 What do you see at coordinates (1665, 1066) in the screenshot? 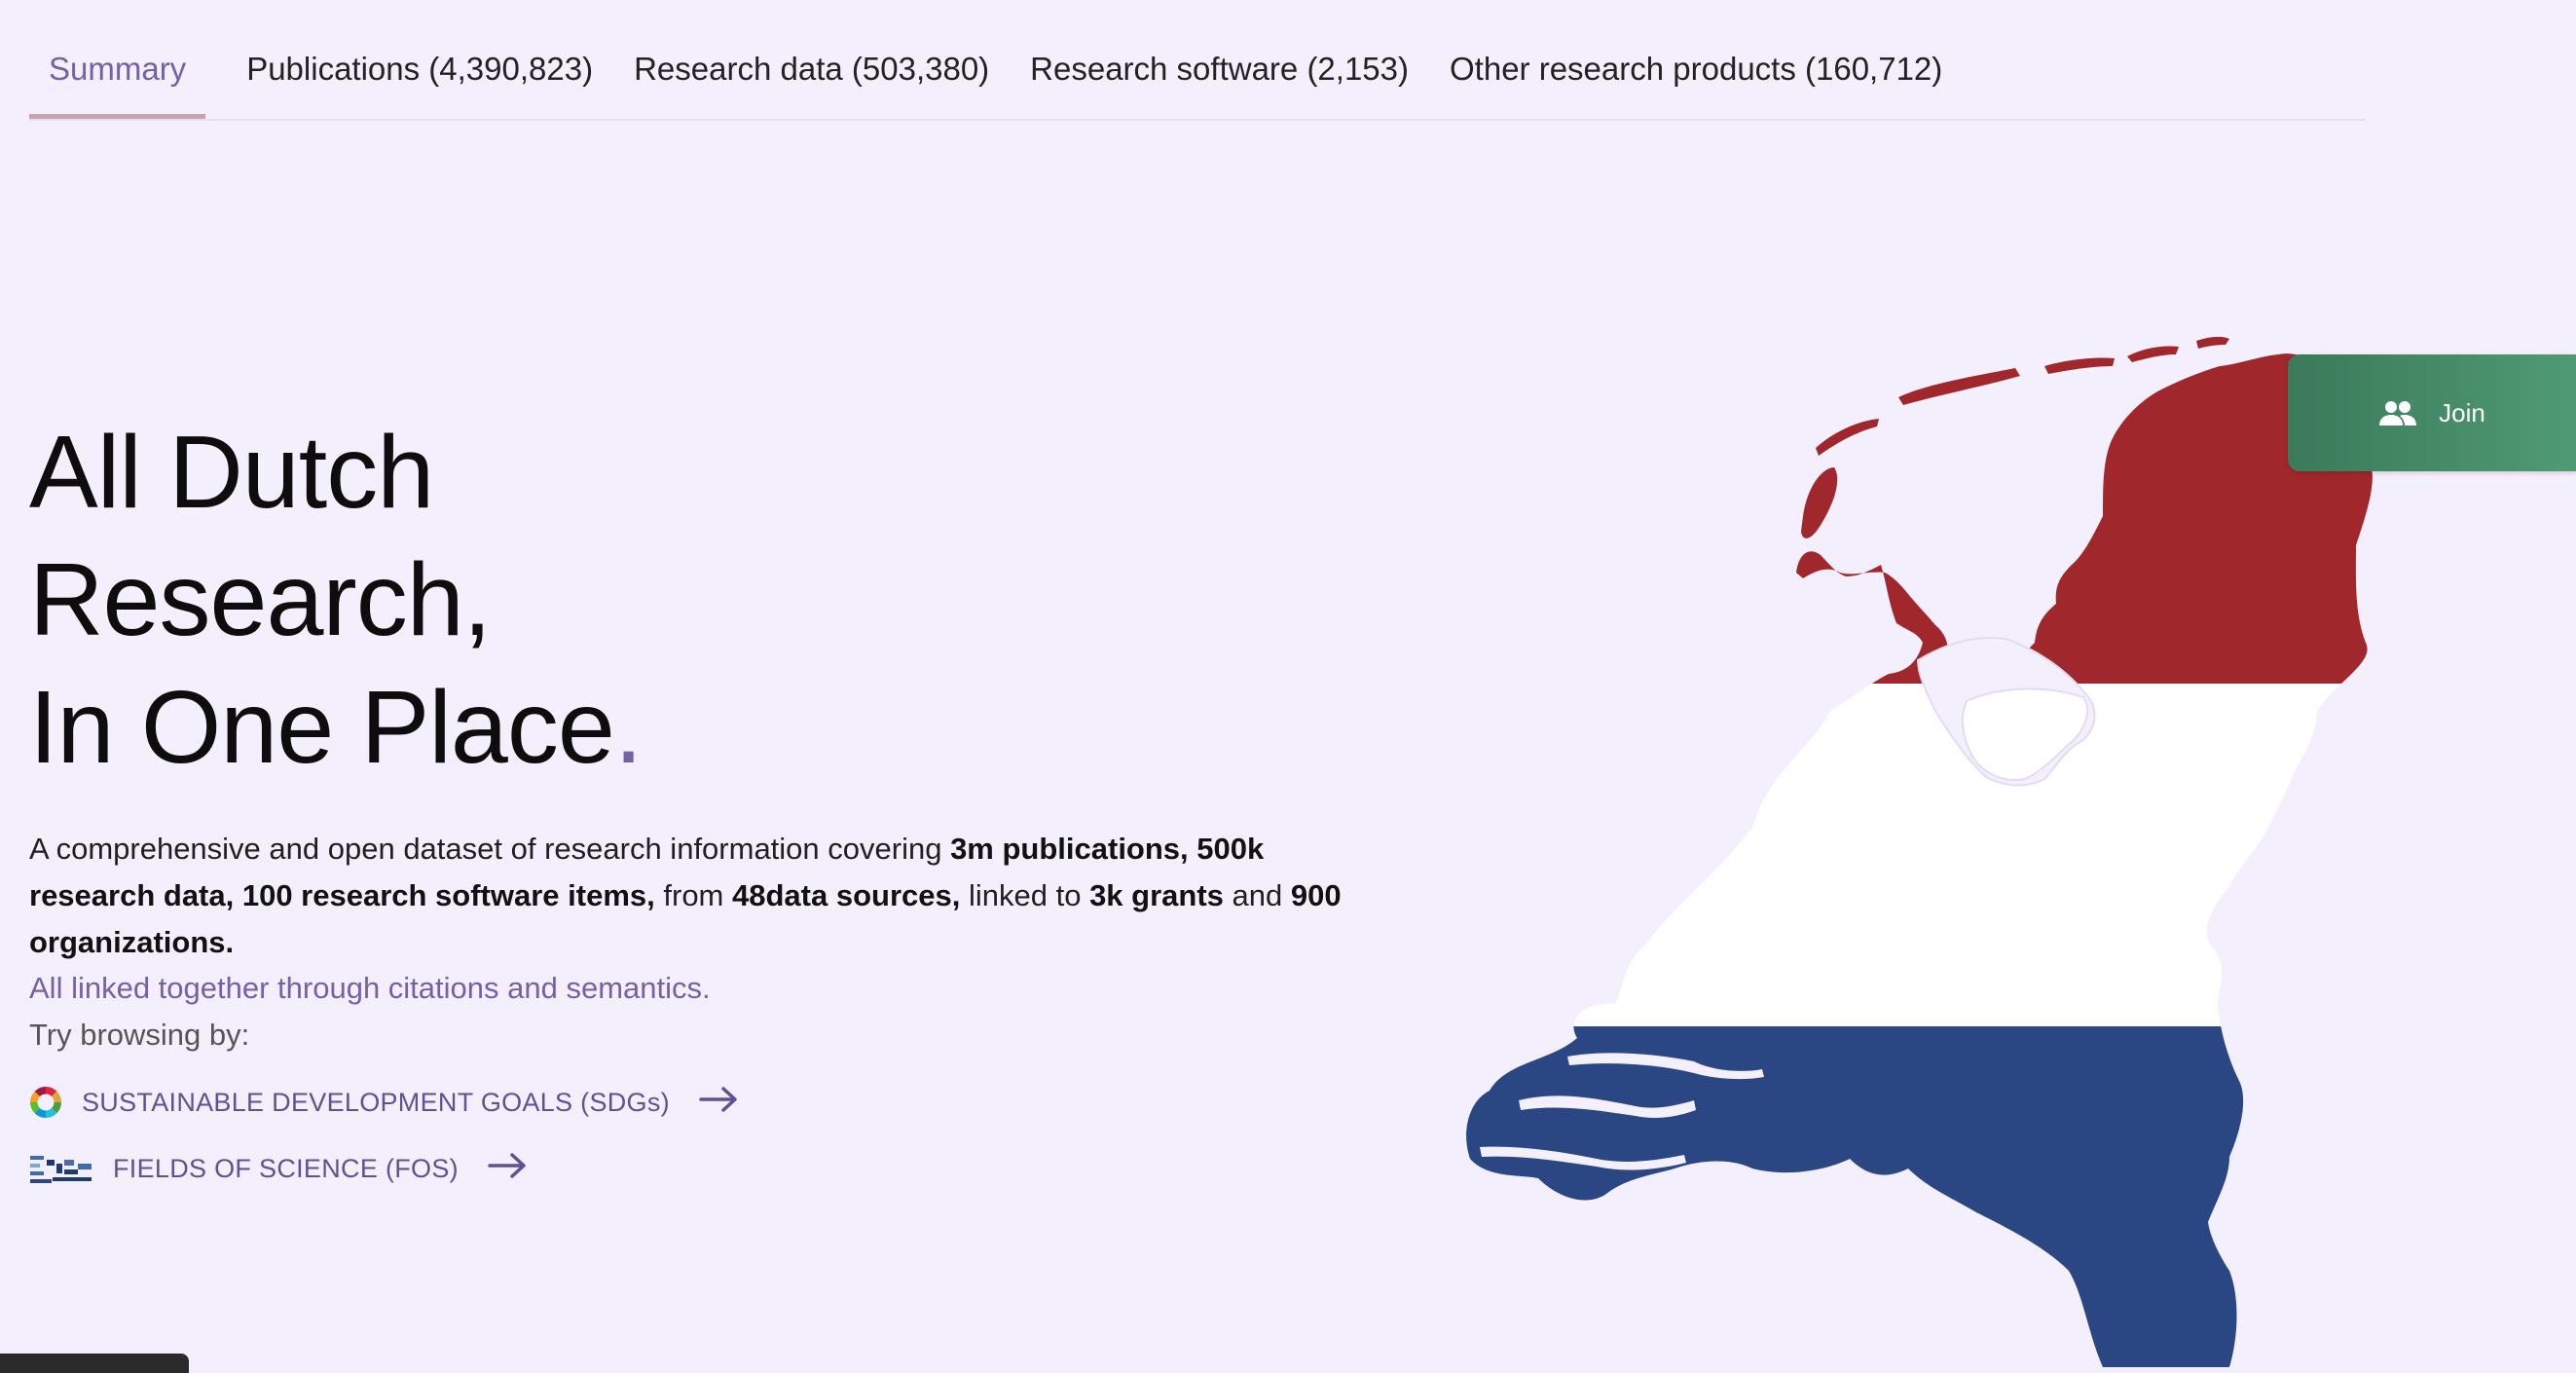
I see `zeeland-estuary-north` at bounding box center [1665, 1066].